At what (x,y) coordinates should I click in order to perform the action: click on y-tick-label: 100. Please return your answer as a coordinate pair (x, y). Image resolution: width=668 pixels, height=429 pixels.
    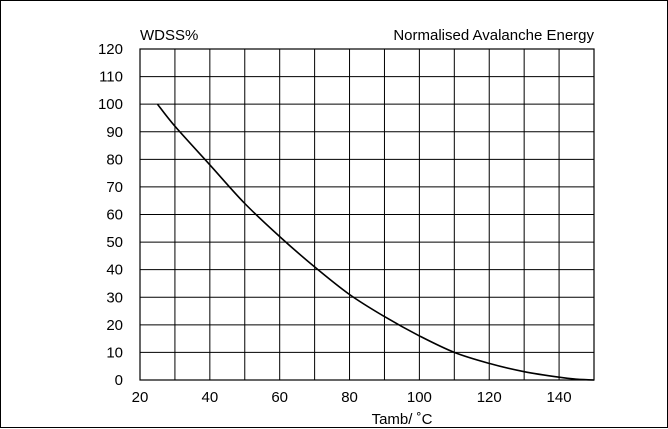
    Looking at the image, I should click on (110, 104).